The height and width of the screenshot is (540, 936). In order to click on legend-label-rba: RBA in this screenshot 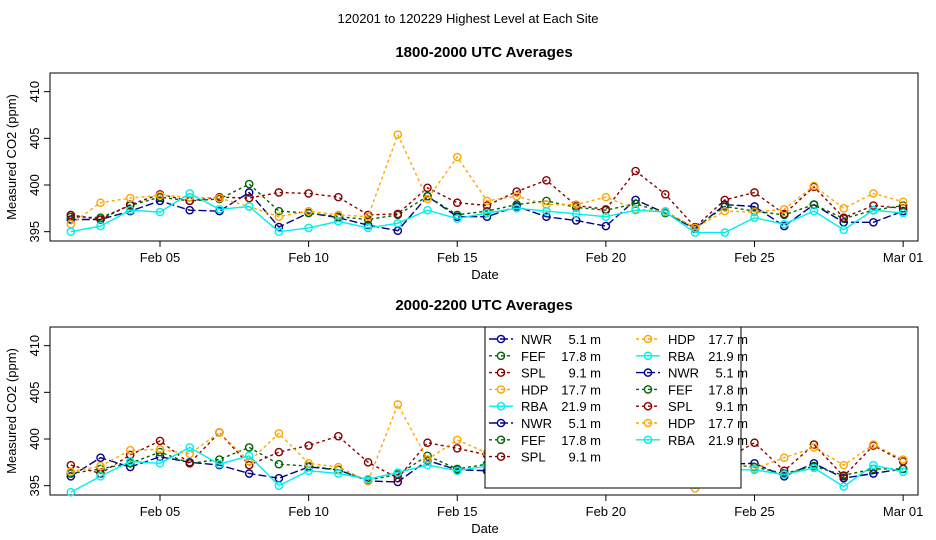, I will do `click(534, 406)`.